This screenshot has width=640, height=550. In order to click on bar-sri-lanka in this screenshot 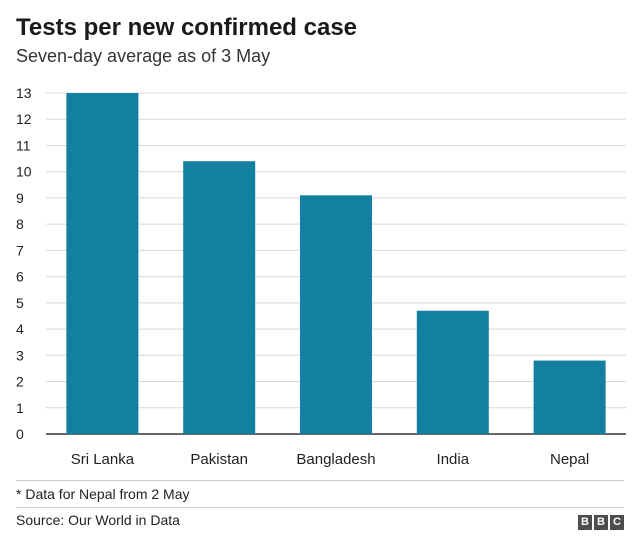, I will do `click(102, 263)`.